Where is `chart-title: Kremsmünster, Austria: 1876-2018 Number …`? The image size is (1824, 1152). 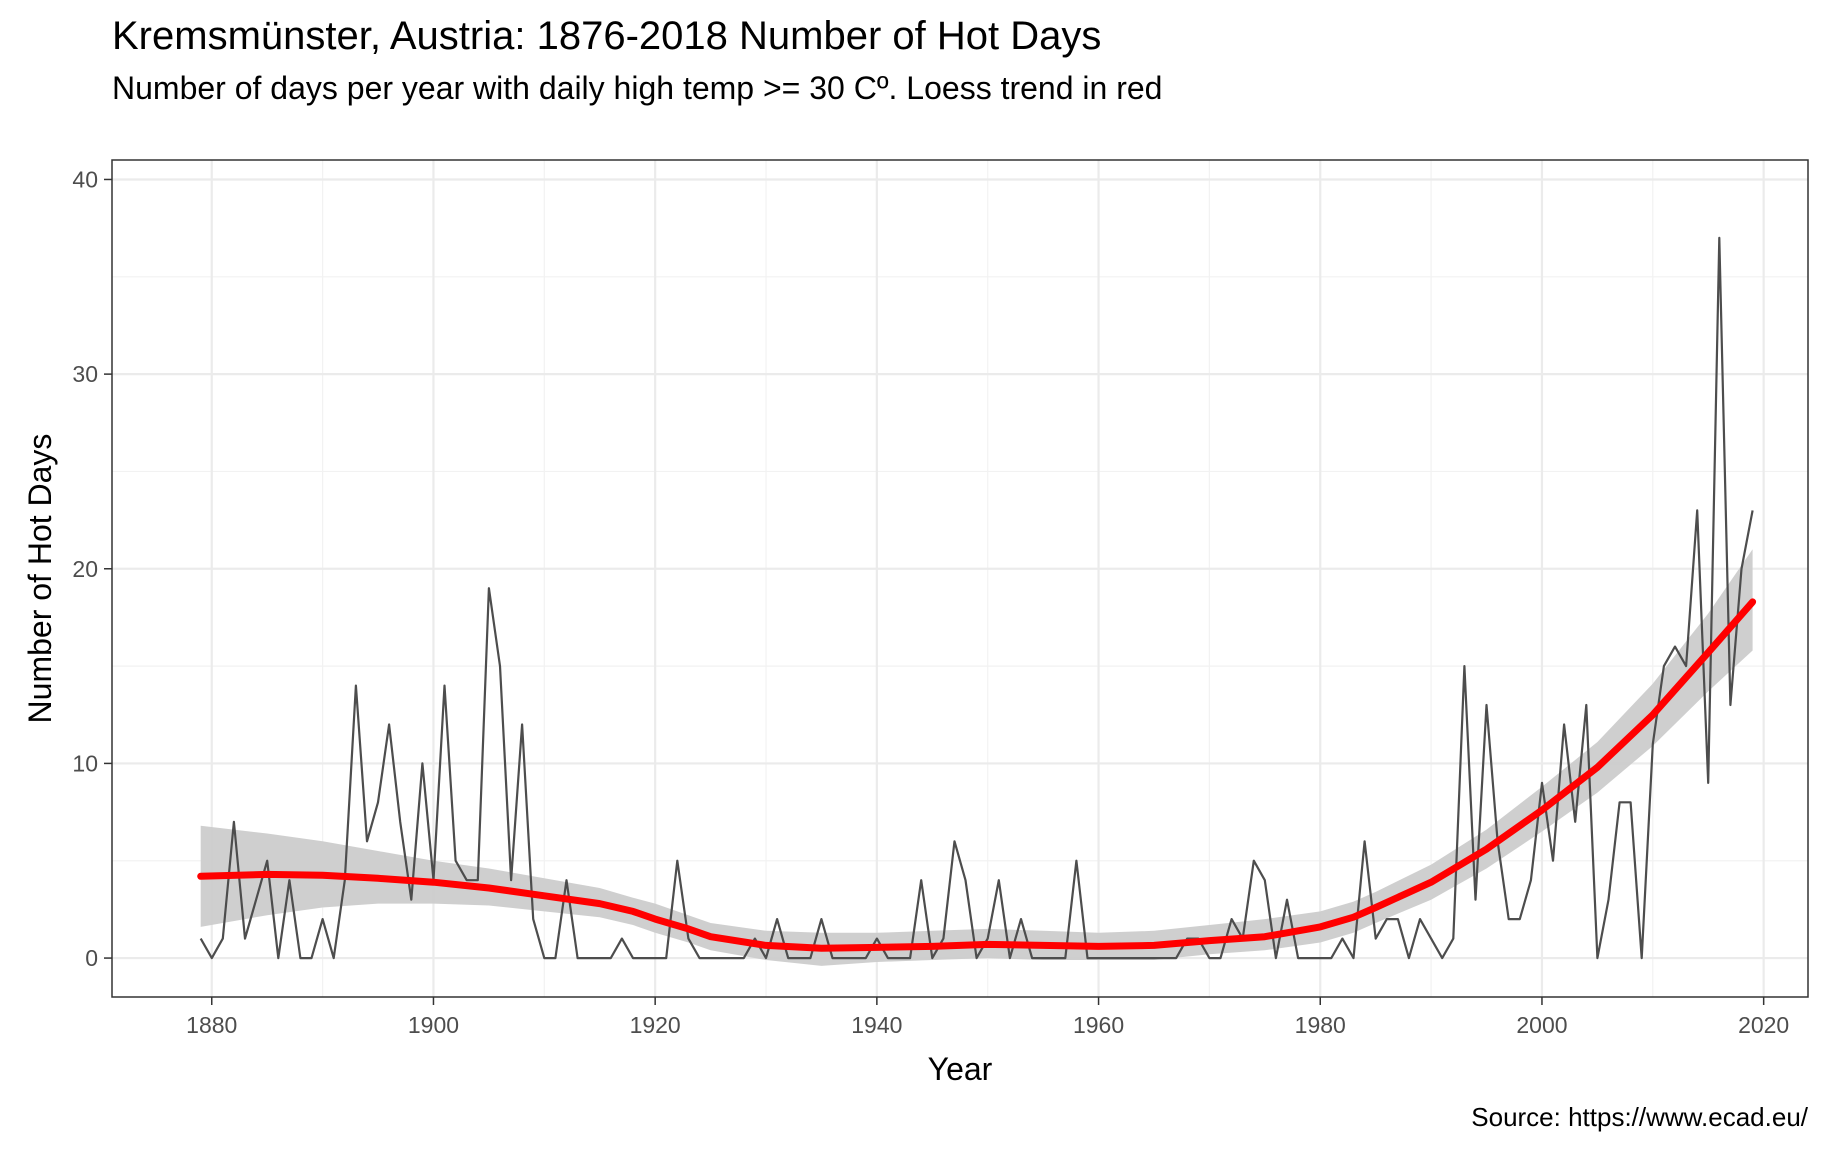 chart-title: Kremsmünster, Austria: 1876-2018 Number … is located at coordinates (607, 36).